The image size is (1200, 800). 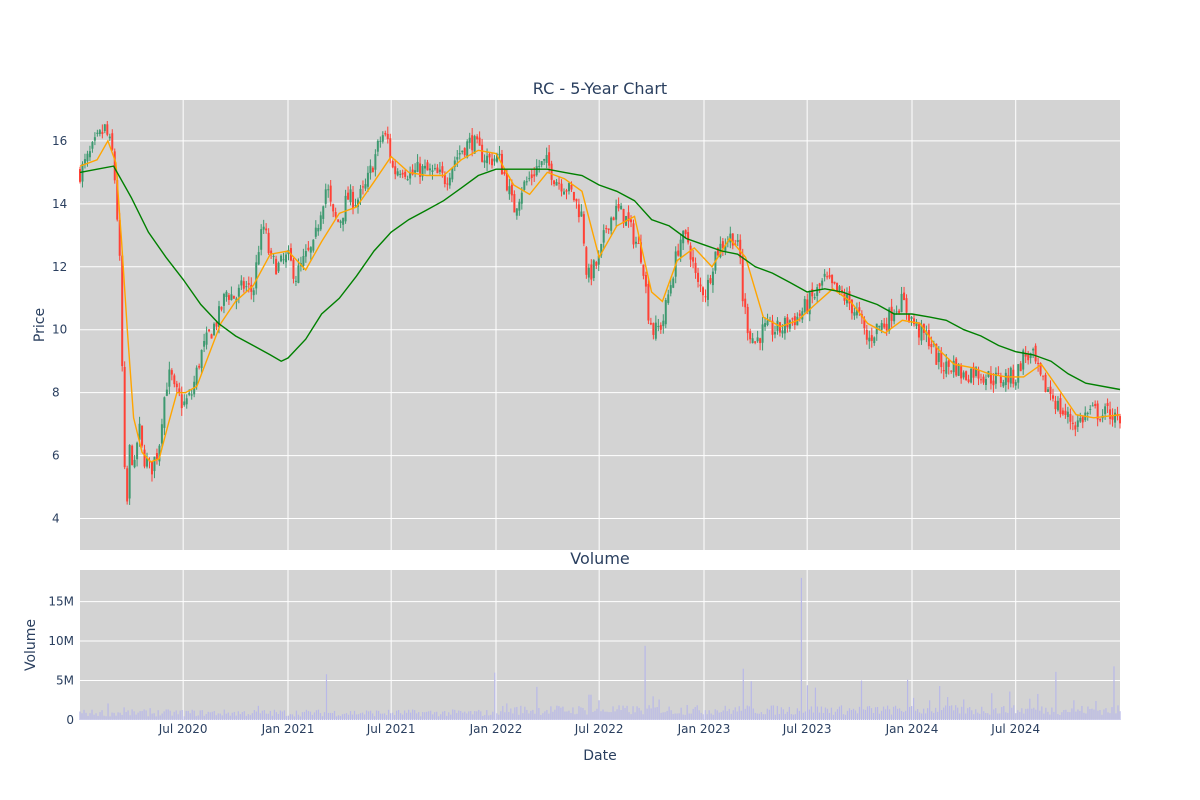 What do you see at coordinates (1015, 729) in the screenshot?
I see `x-tick-label: Jul 2024` at bounding box center [1015, 729].